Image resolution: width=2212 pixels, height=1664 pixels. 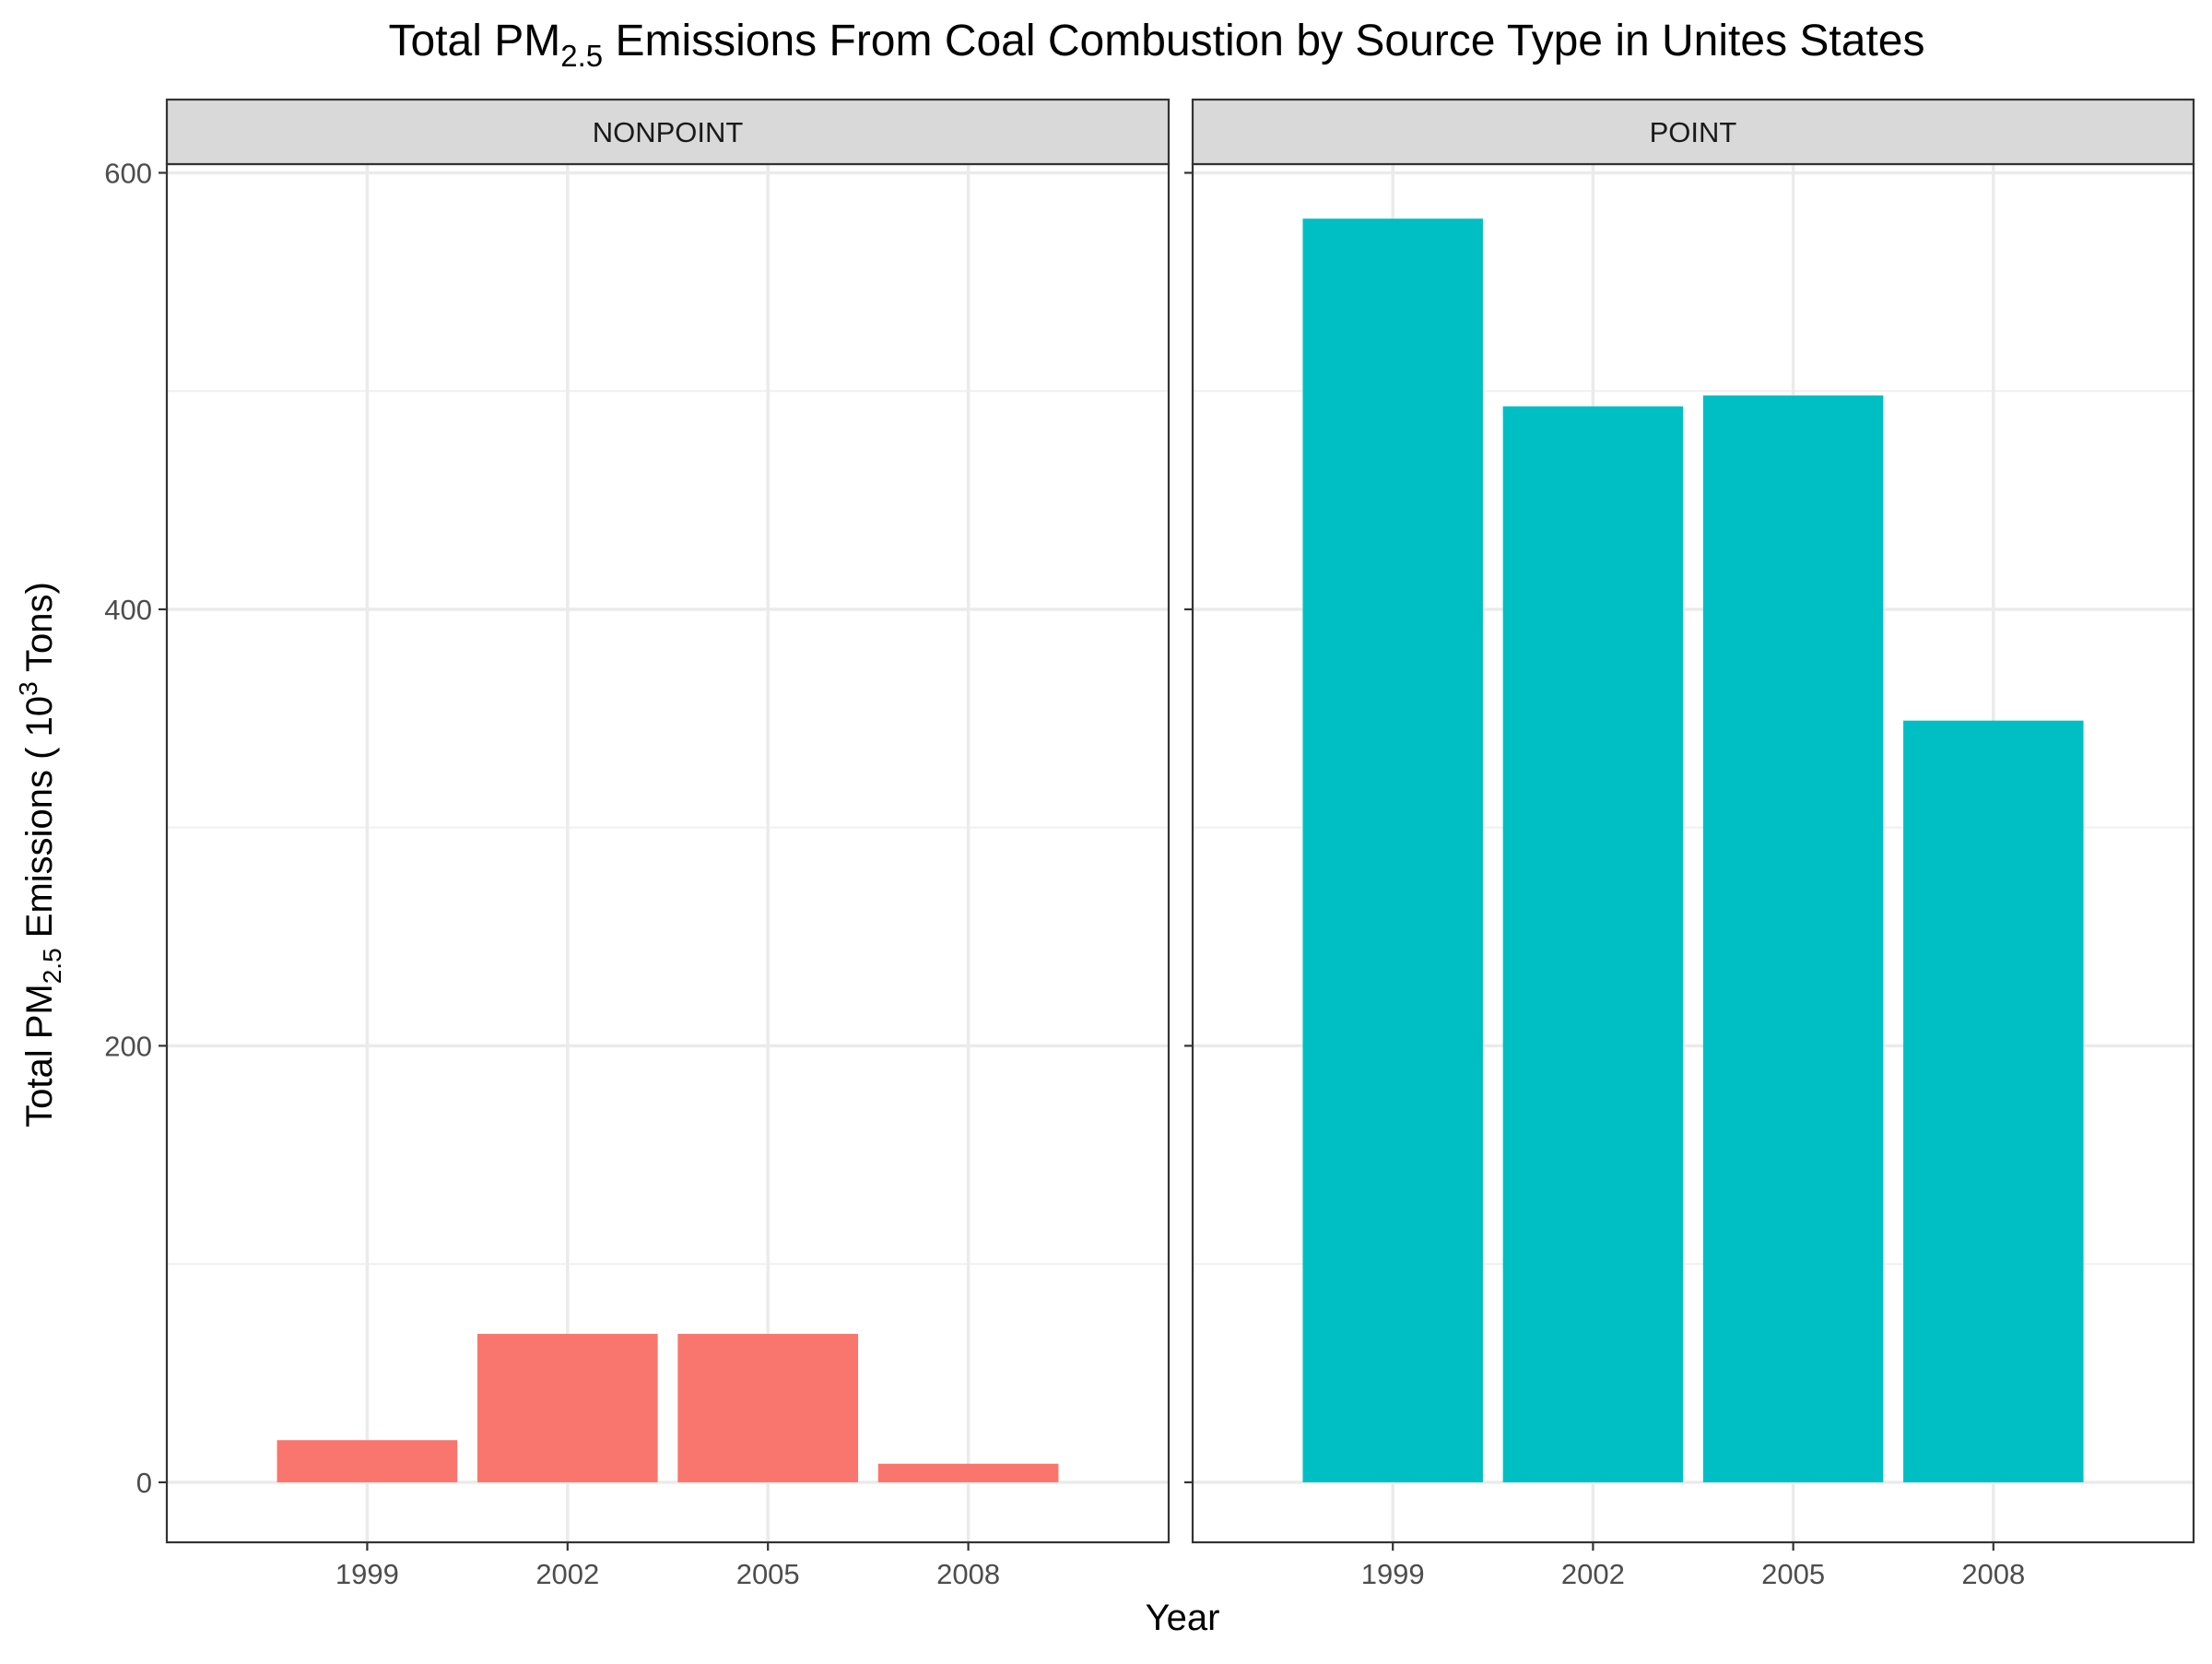 I want to click on bar-nonpoint-2002, so click(x=567, y=1407).